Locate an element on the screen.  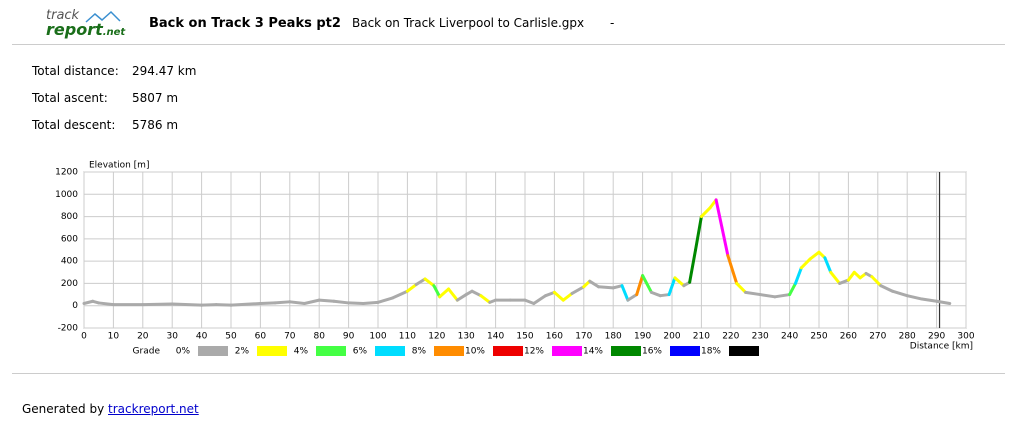
stat-value: 294.47 km is located at coordinates (164, 71).